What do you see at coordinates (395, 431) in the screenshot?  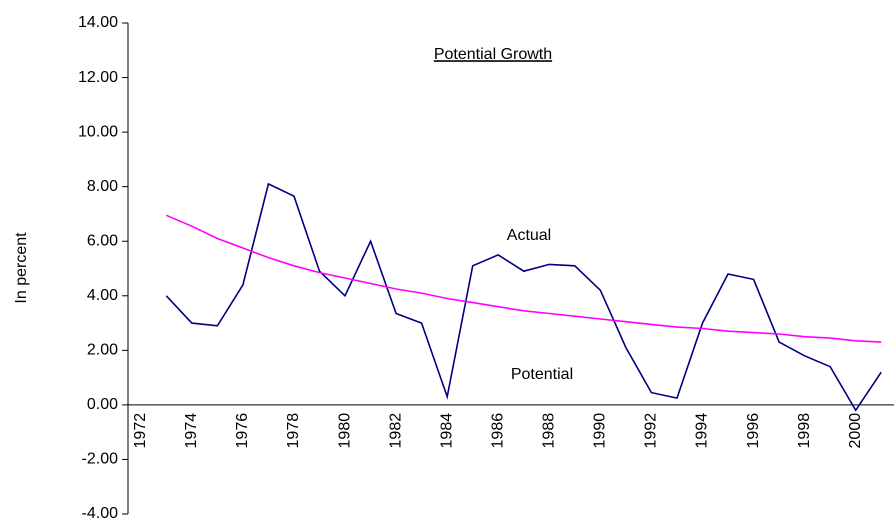 I see `x-tick-label: 1982` at bounding box center [395, 431].